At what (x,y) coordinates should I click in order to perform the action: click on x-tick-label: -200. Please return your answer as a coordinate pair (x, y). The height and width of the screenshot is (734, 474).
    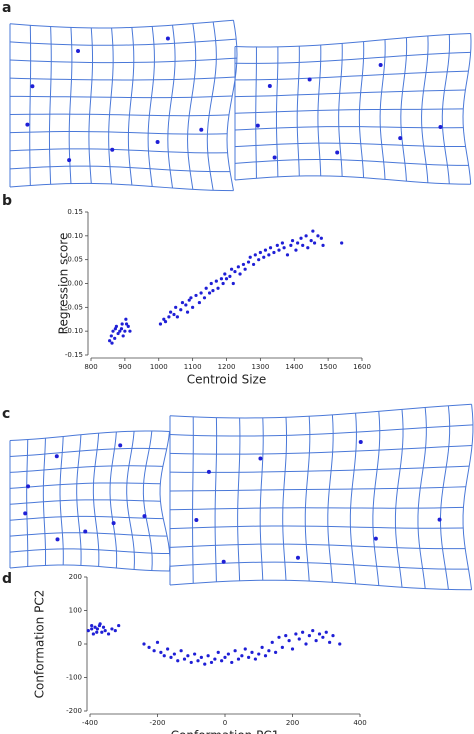
    Looking at the image, I should click on (158, 723).